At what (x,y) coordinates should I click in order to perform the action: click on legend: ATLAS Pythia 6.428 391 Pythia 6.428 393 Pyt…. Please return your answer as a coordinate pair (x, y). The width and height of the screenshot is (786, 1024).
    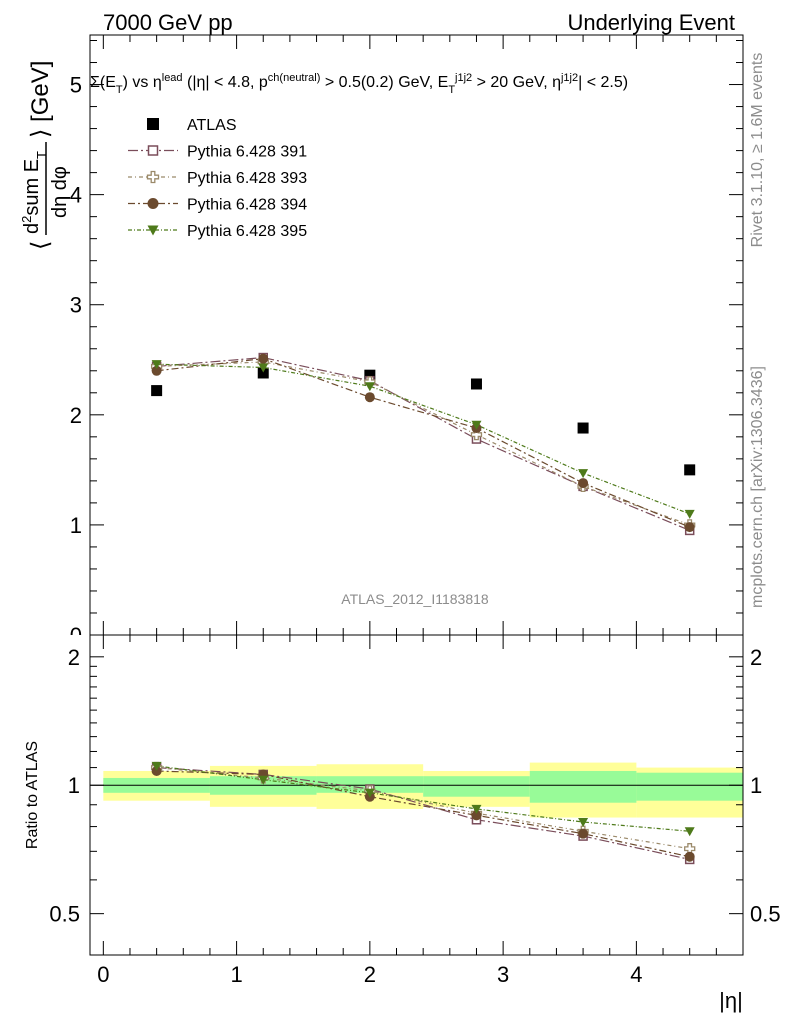
    Looking at the image, I should click on (217, 178).